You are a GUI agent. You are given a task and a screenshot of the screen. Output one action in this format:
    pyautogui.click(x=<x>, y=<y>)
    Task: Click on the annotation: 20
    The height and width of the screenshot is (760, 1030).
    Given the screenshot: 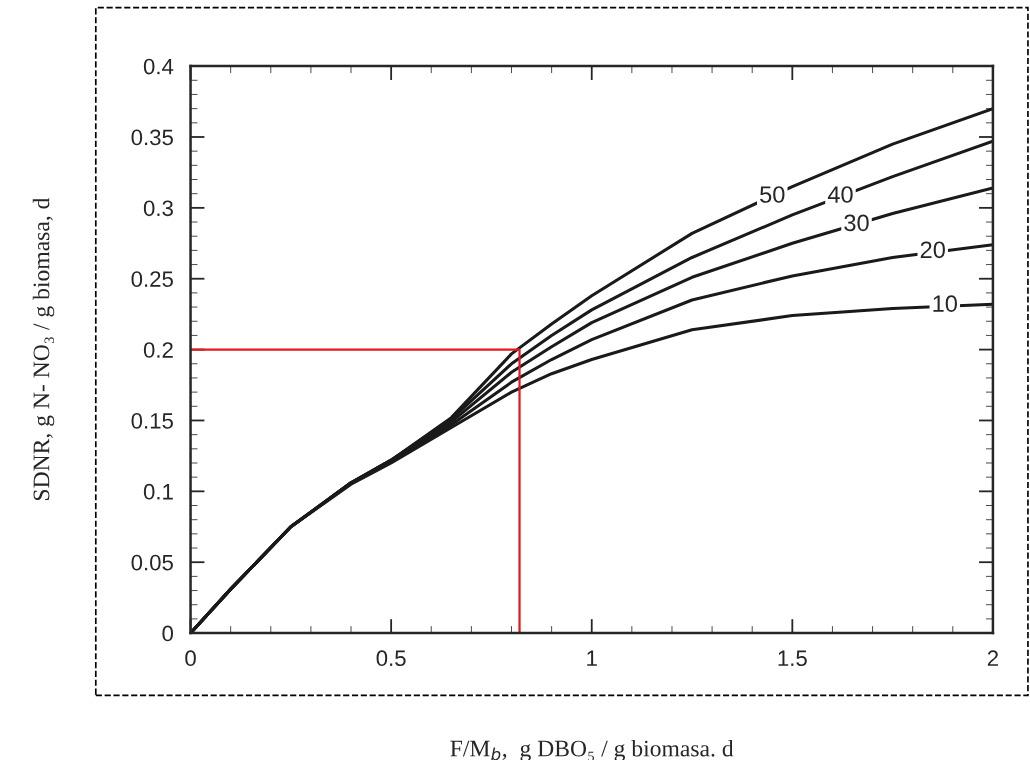 What is the action you would take?
    pyautogui.click(x=932, y=250)
    